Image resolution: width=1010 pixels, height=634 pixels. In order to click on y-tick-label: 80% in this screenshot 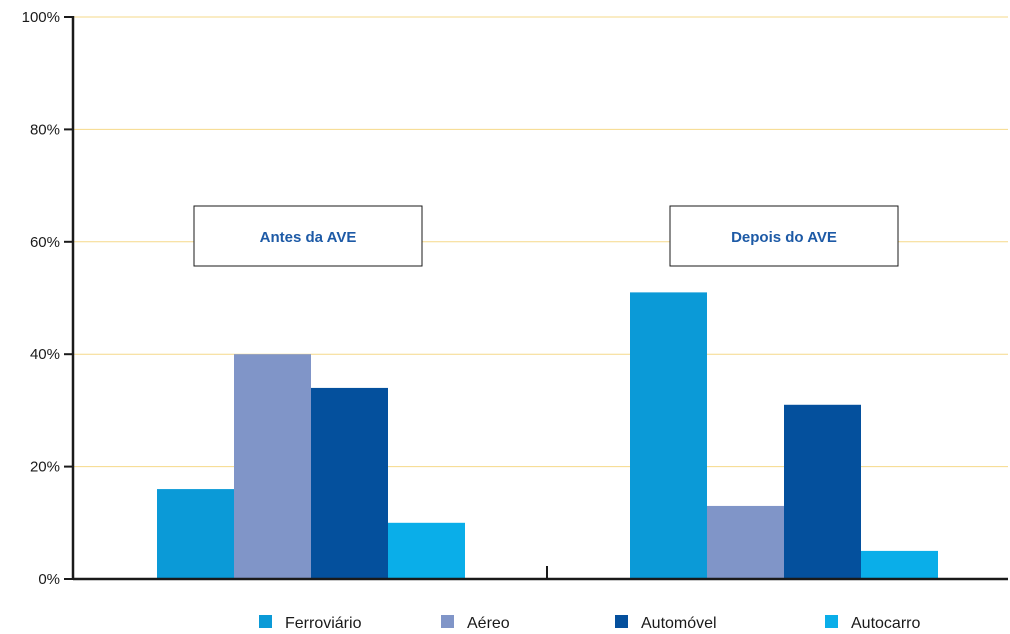, I will do `click(45, 129)`.